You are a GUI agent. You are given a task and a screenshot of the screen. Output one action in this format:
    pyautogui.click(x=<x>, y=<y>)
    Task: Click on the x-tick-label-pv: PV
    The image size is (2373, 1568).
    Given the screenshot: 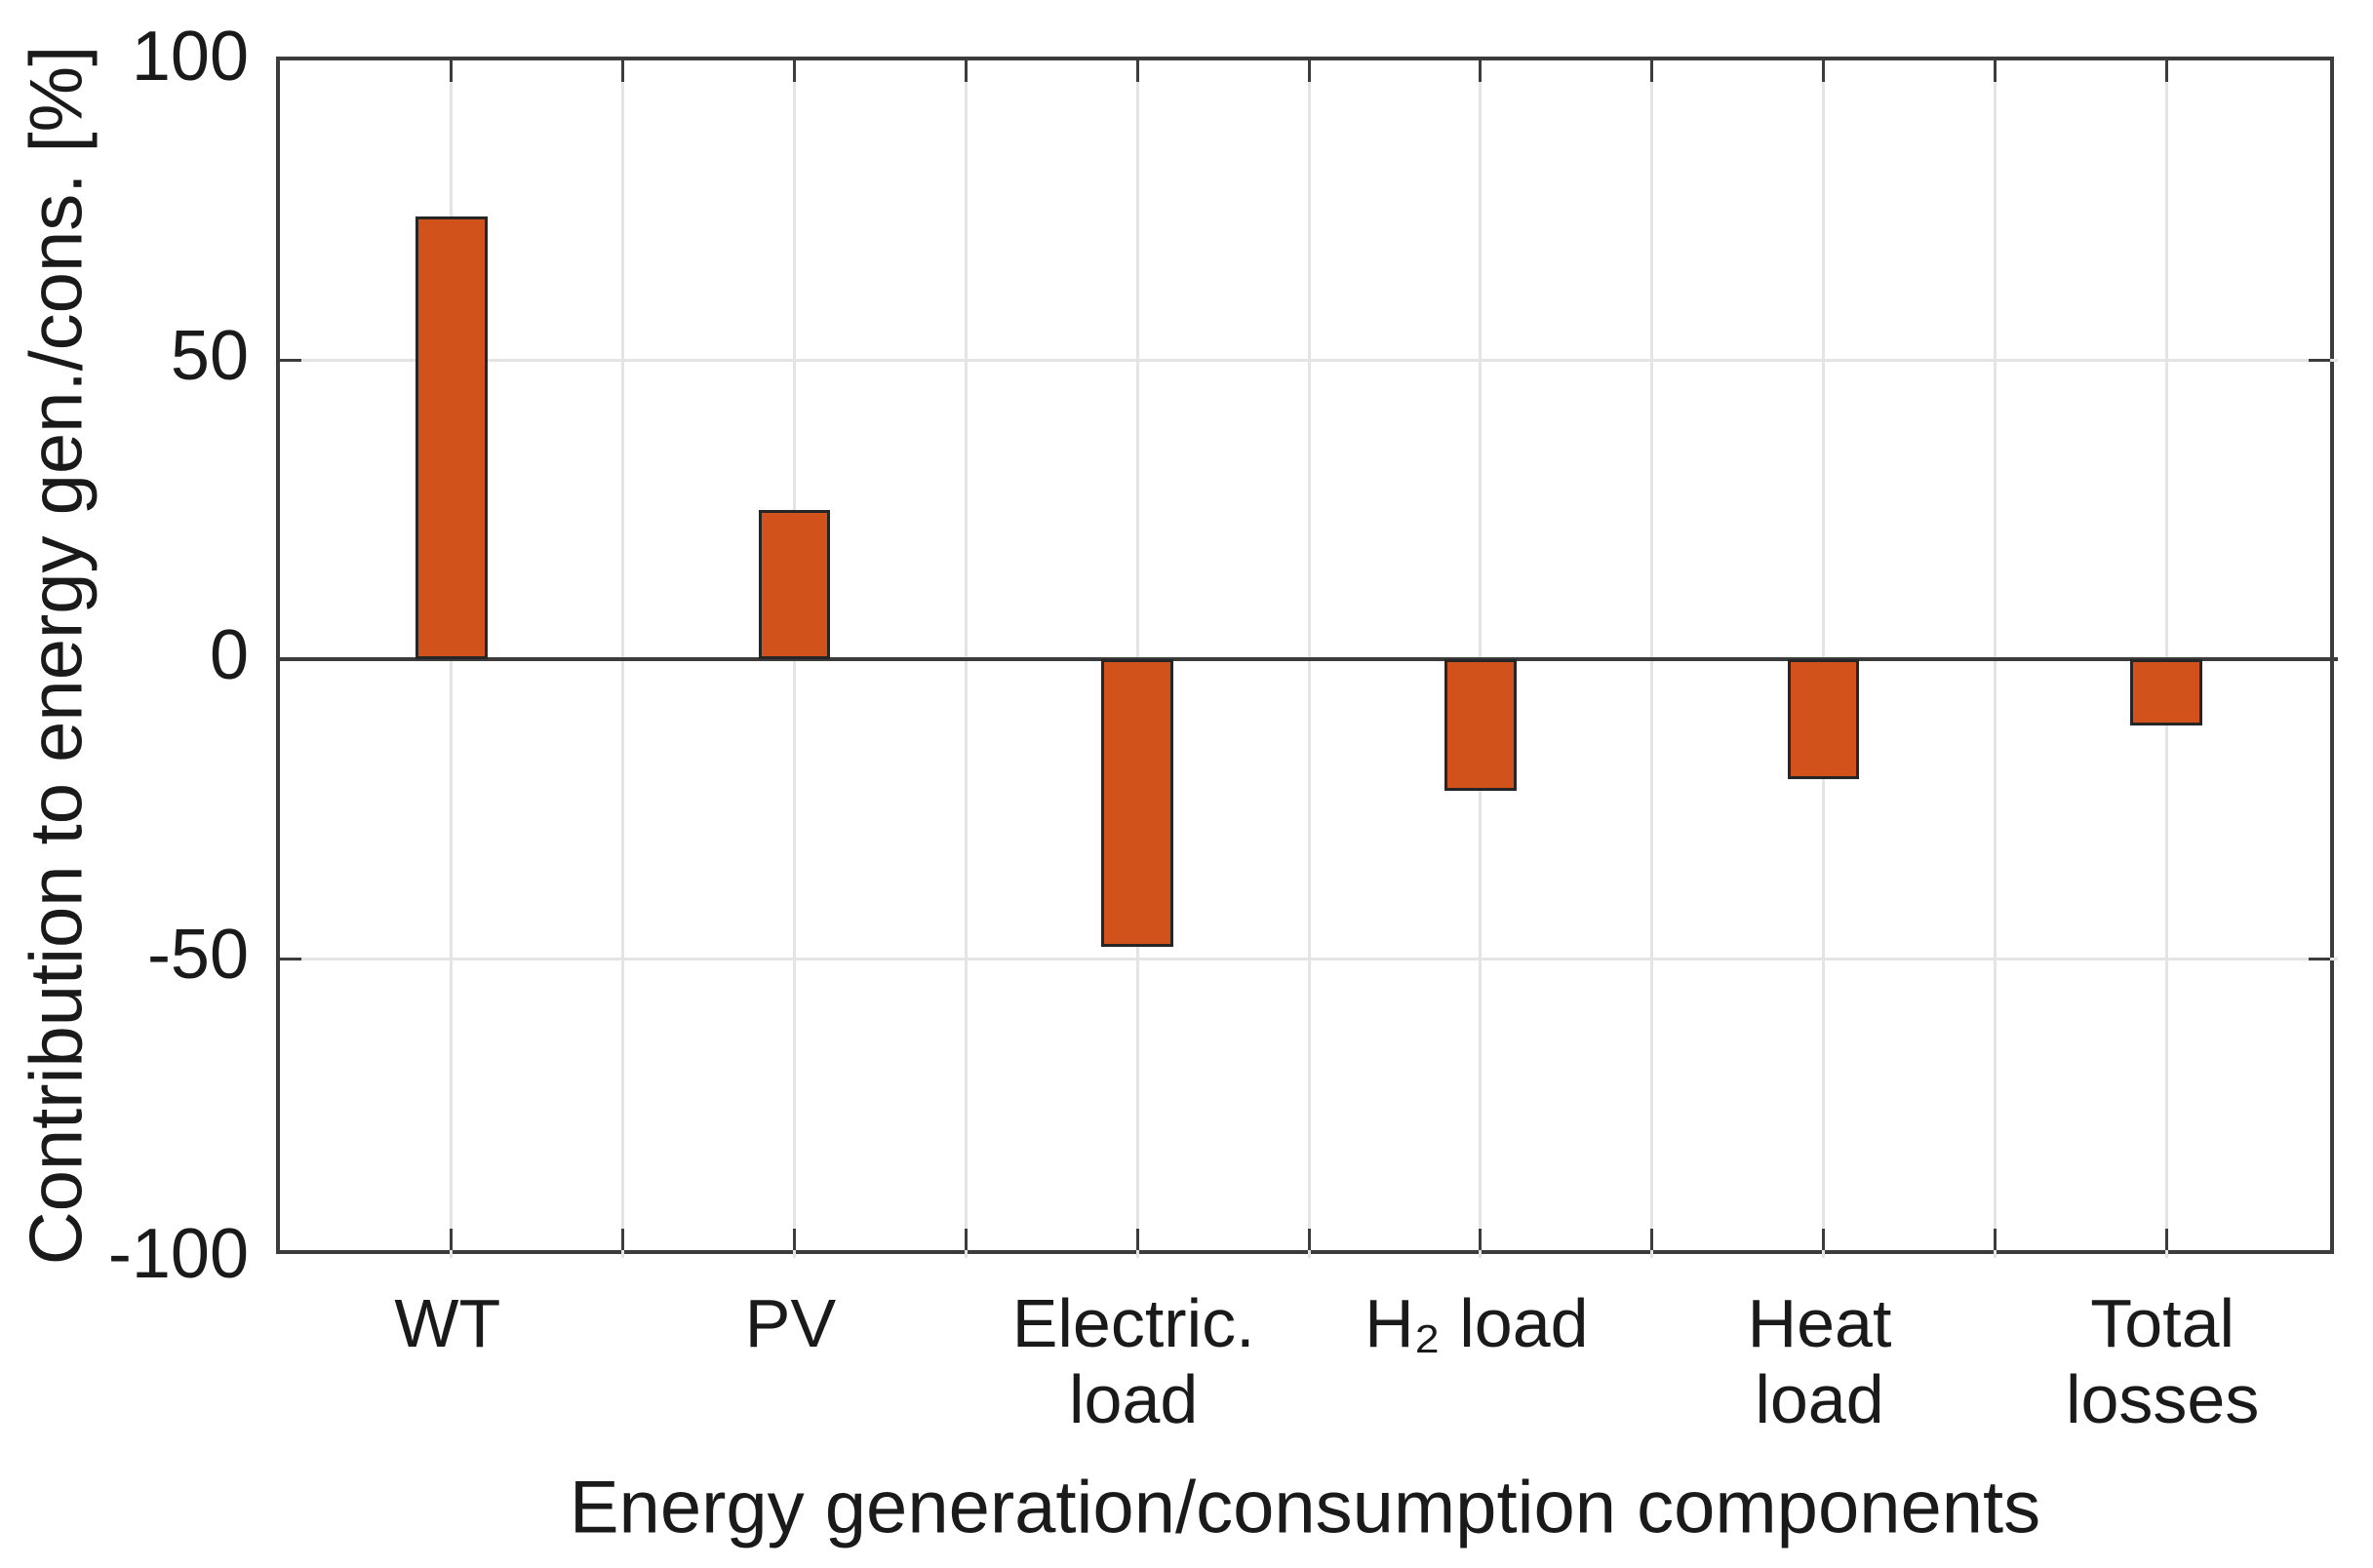 What is the action you would take?
    pyautogui.click(x=791, y=1323)
    